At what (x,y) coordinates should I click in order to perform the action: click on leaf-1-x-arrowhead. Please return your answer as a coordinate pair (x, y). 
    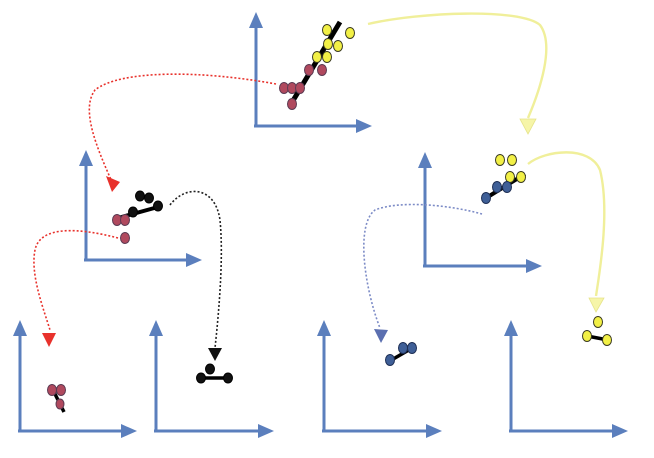
    Looking at the image, I should click on (129, 431).